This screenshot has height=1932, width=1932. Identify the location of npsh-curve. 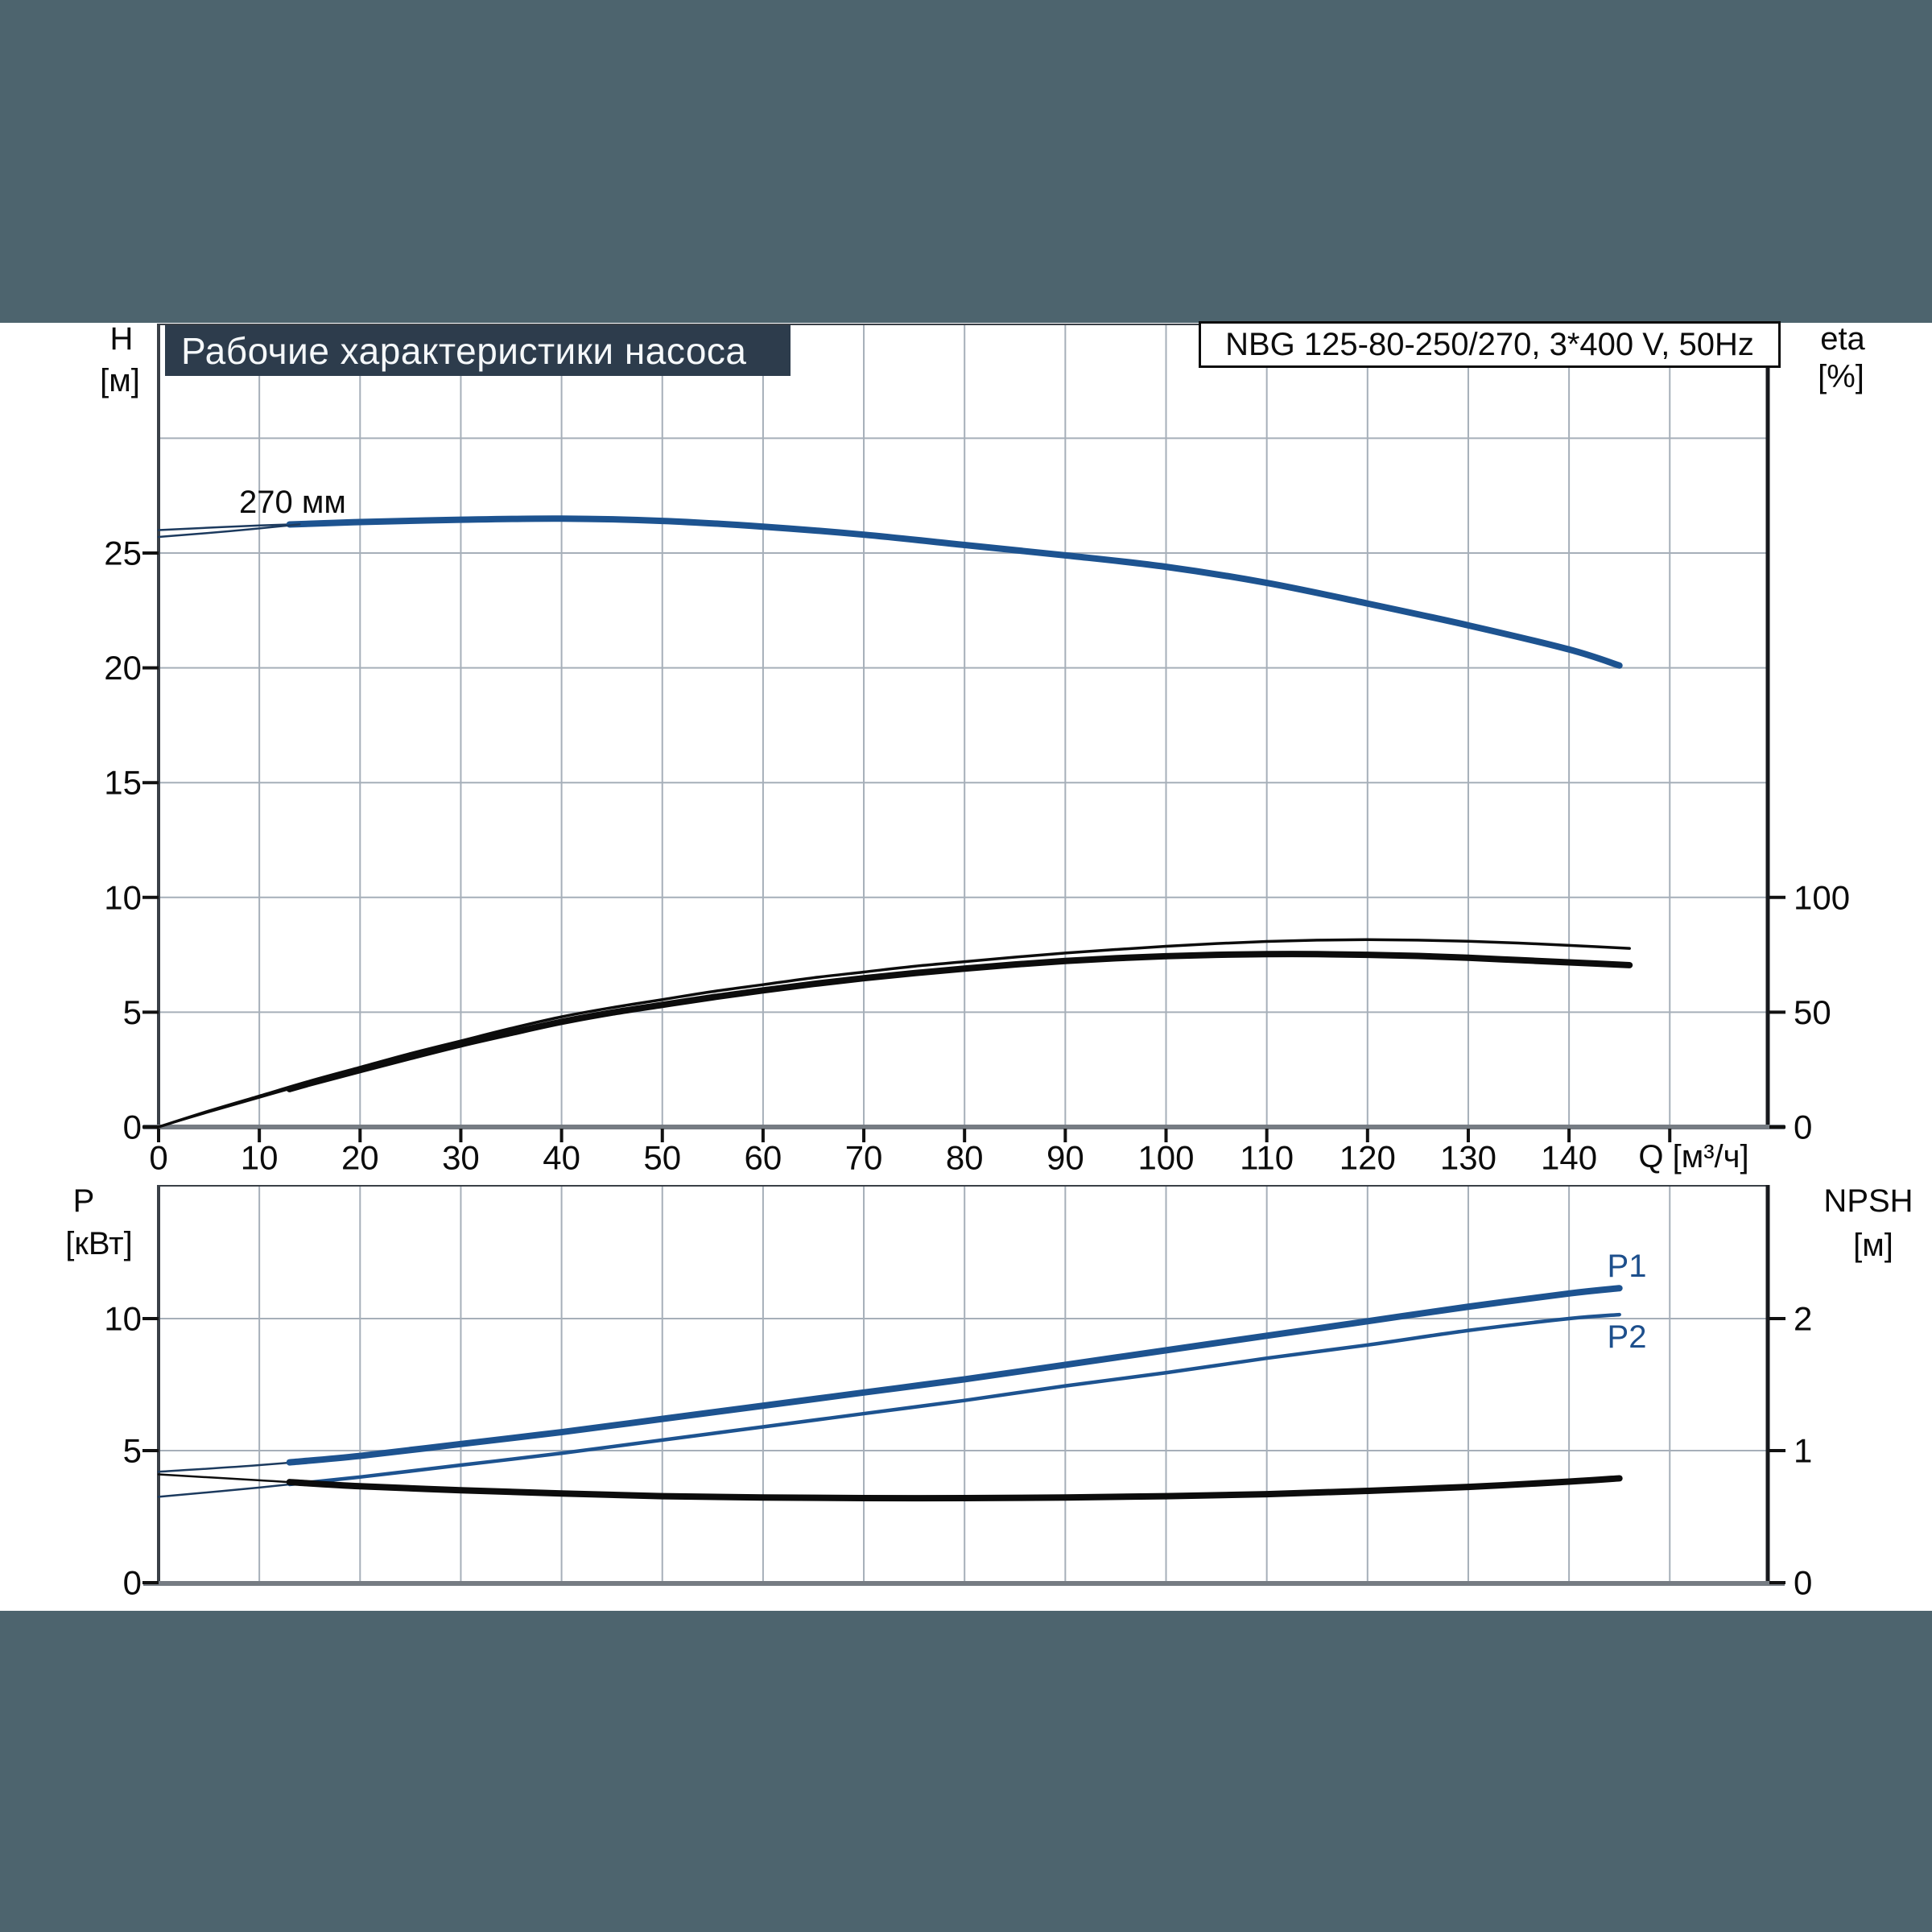
(954, 1488).